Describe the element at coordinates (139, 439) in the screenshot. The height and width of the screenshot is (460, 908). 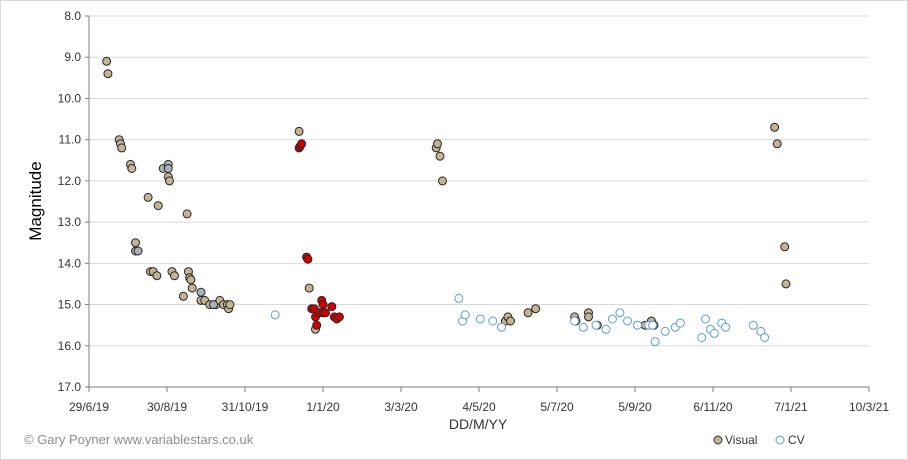
I see `credit-text: © Gary Poyner www.variablestars.co.uk` at that location.